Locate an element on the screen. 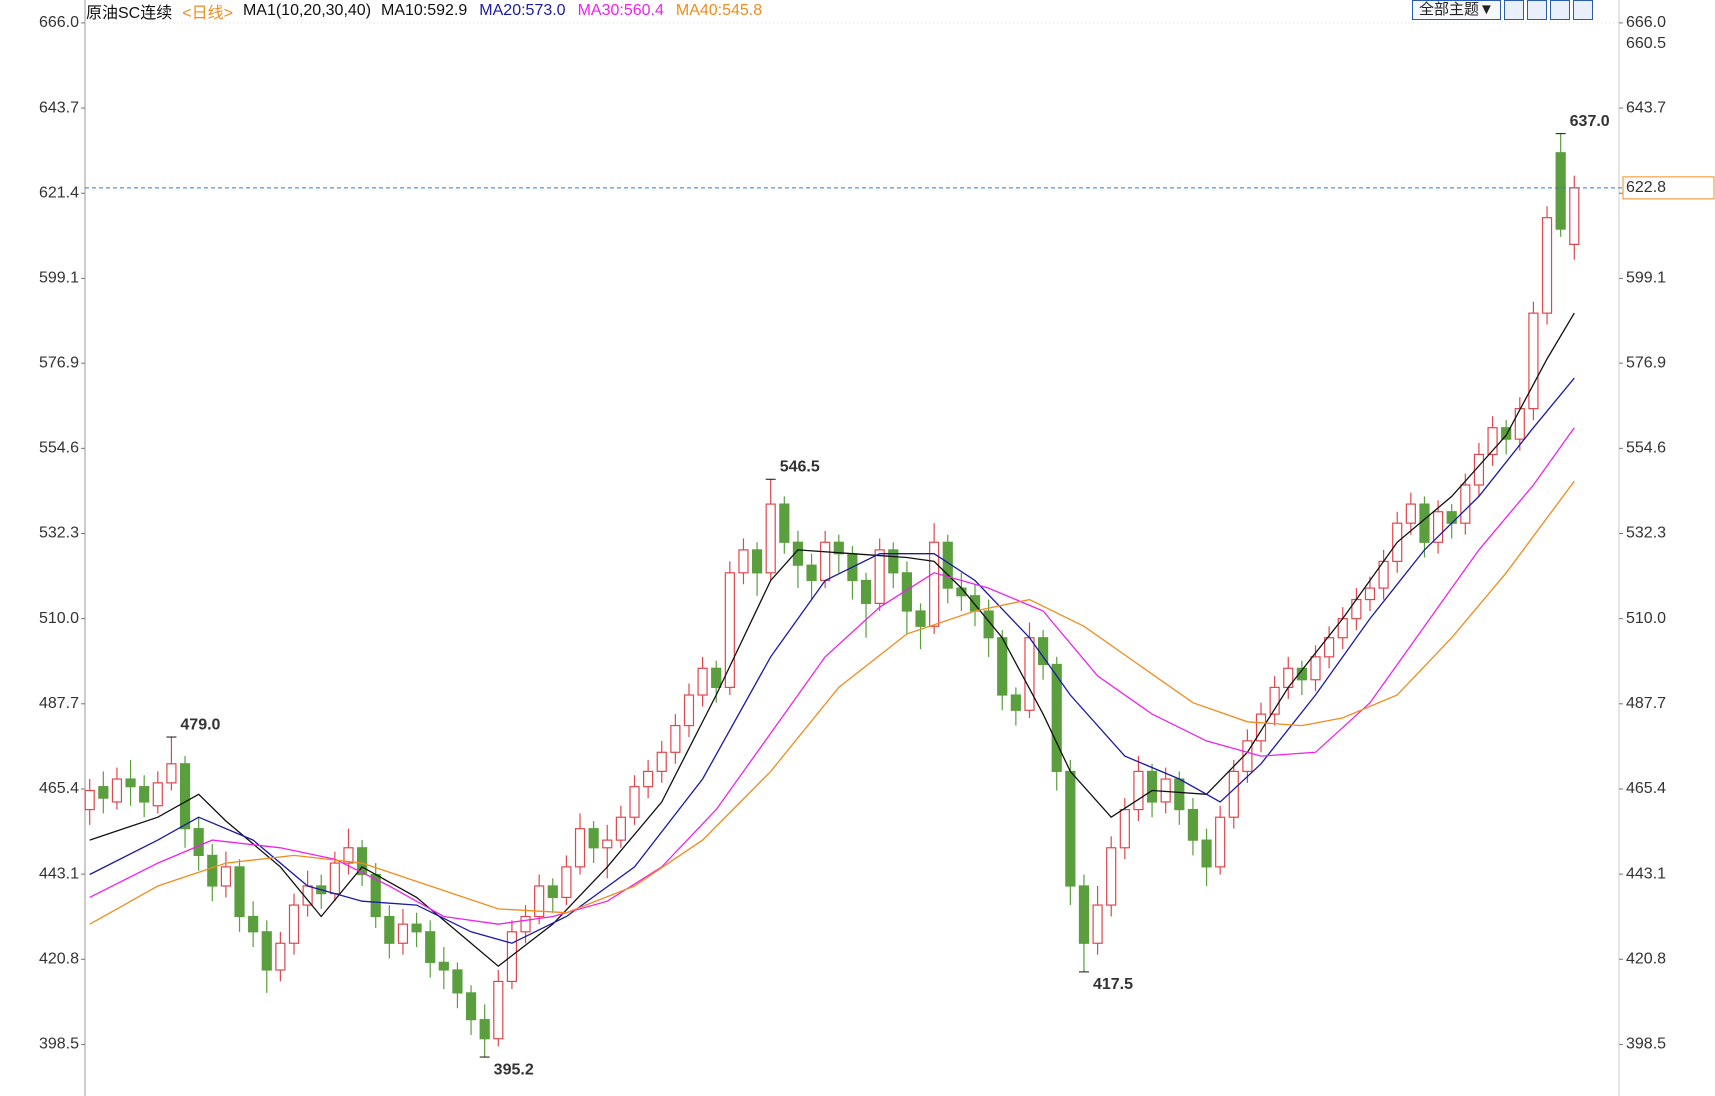 The image size is (1715, 1096). legend-entry: MA30:560.4 is located at coordinates (620, 10).